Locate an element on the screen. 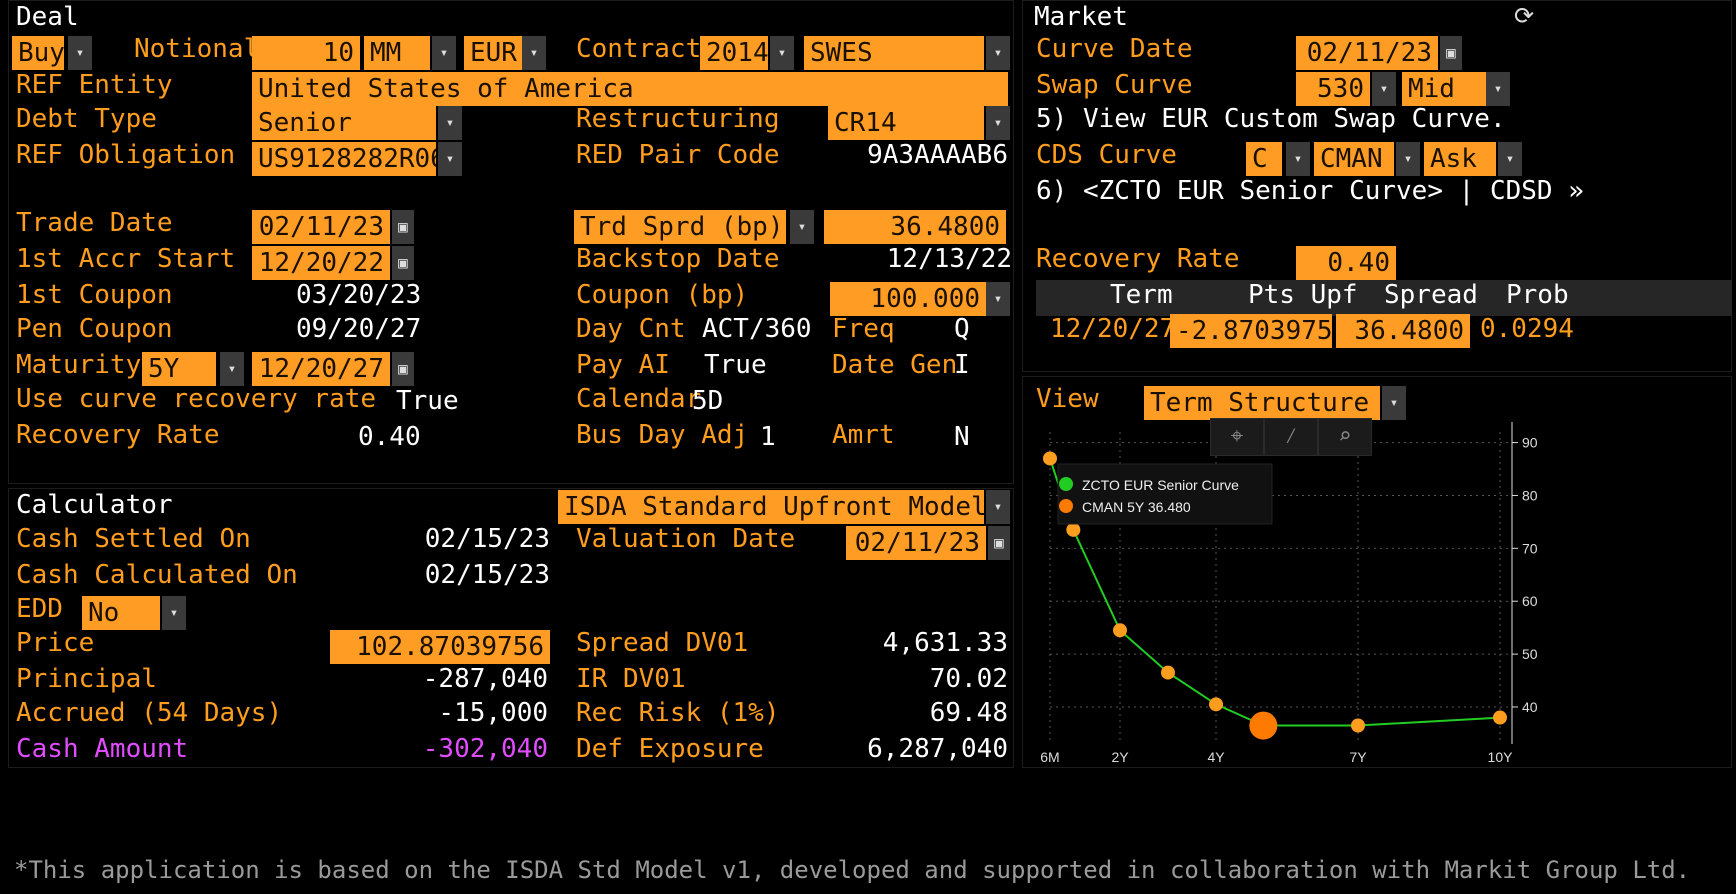  backstop-value: 12/13/22 is located at coordinates (949, 259).